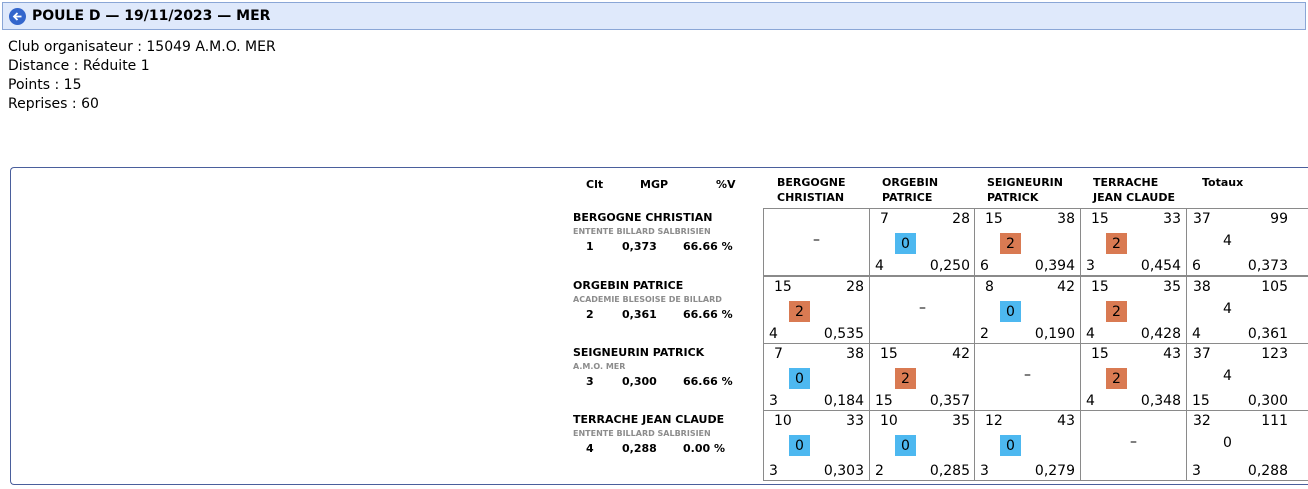 The image size is (1308, 489). What do you see at coordinates (961, 421) in the screenshot?
I see `match-innings: 35` at bounding box center [961, 421].